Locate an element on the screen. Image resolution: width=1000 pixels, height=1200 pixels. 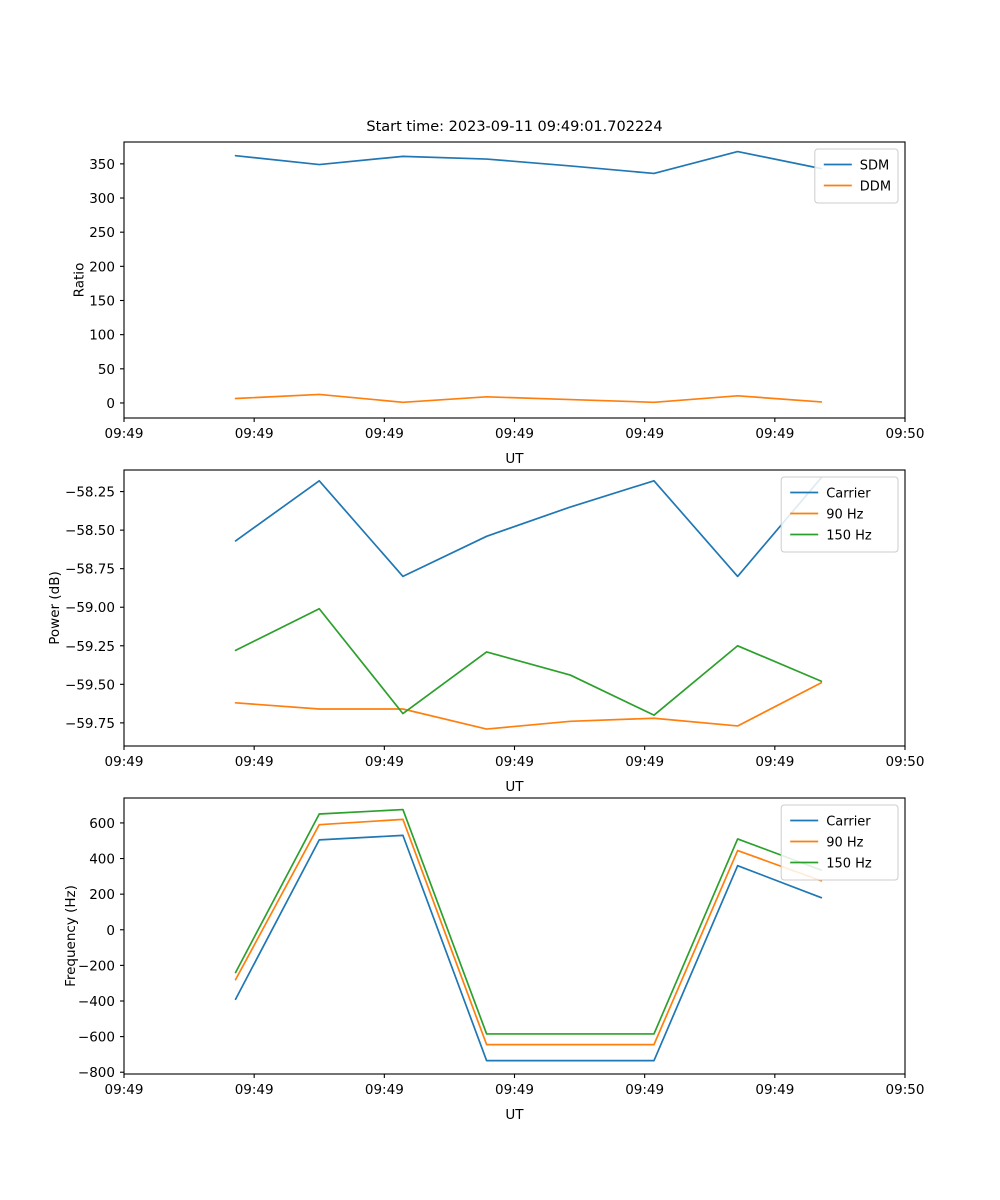
y-tick-label: −58.50 is located at coordinates (90, 531).